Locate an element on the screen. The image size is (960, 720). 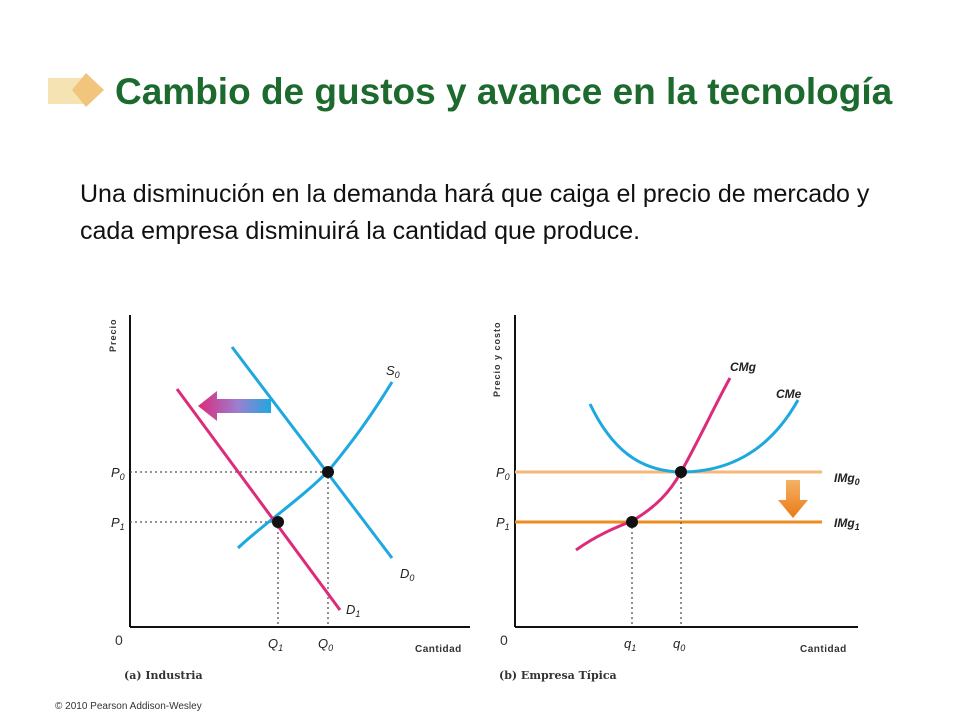
cmg-curve is located at coordinates (653, 464).